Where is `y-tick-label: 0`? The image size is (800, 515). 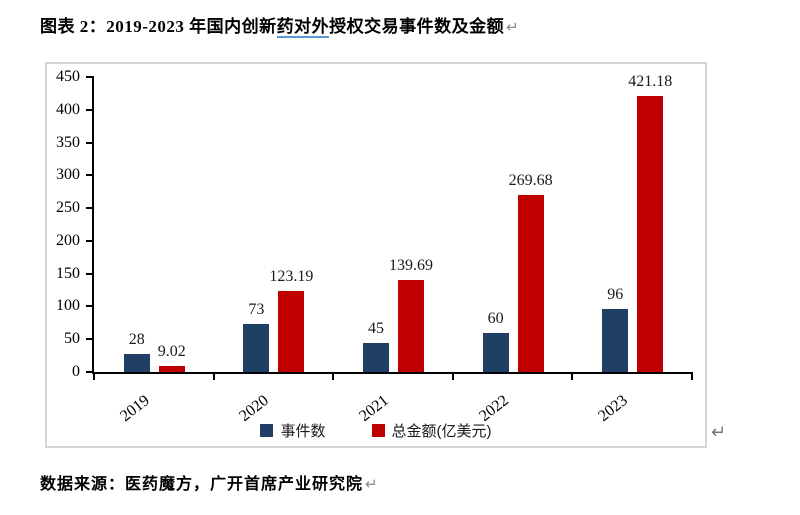
y-tick-label: 0 is located at coordinates (76, 371).